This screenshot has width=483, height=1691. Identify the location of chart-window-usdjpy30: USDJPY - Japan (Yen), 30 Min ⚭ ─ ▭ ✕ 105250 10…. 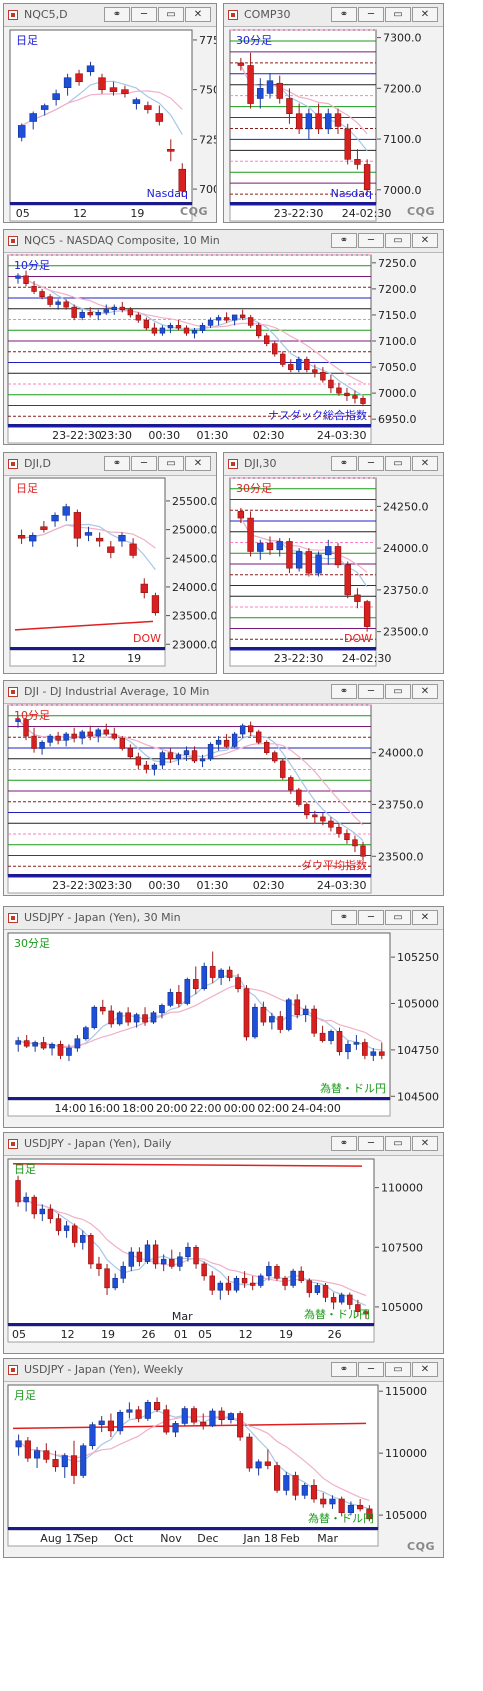
(223, 1017).